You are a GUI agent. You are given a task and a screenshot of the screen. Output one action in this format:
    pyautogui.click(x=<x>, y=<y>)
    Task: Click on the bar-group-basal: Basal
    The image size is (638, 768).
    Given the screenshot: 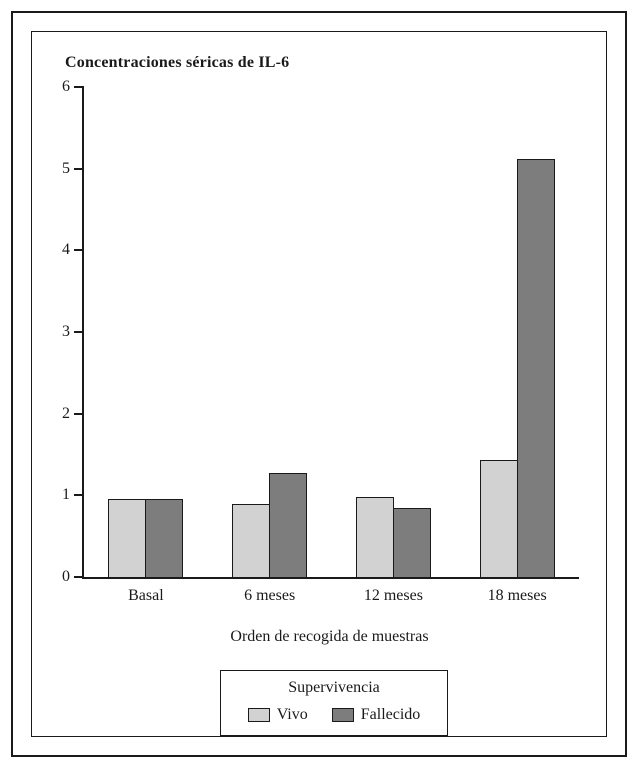 What is the action you would take?
    pyautogui.click(x=146, y=551)
    